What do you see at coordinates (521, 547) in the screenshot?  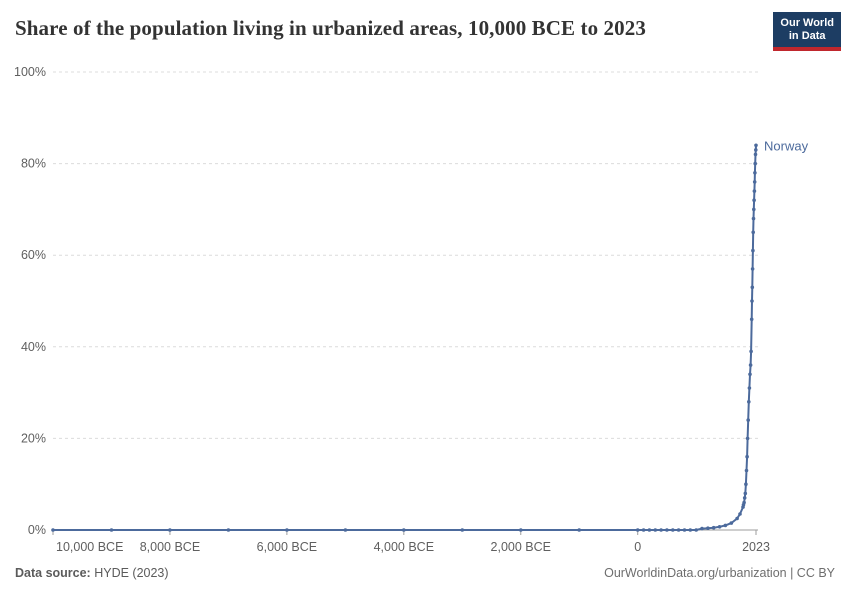 I see `x-axis-tick-label: 2,000 BCE` at bounding box center [521, 547].